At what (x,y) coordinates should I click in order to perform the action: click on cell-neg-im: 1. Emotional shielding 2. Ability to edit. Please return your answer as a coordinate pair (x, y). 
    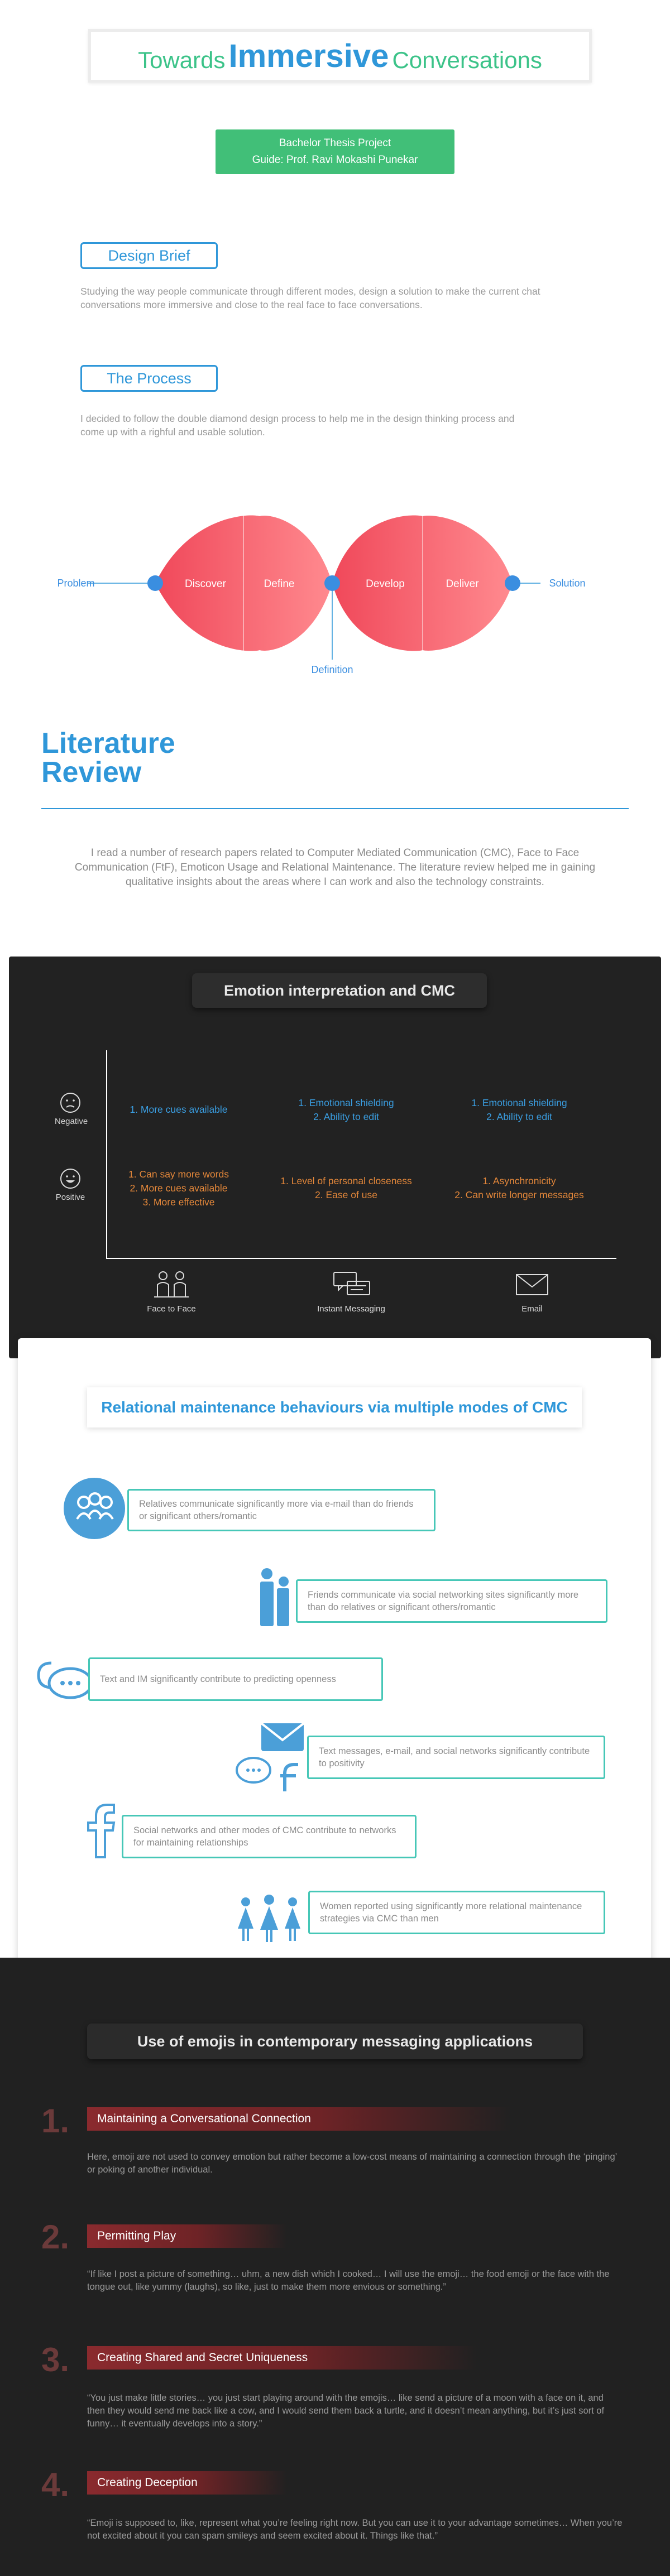
    Looking at the image, I should click on (346, 1109).